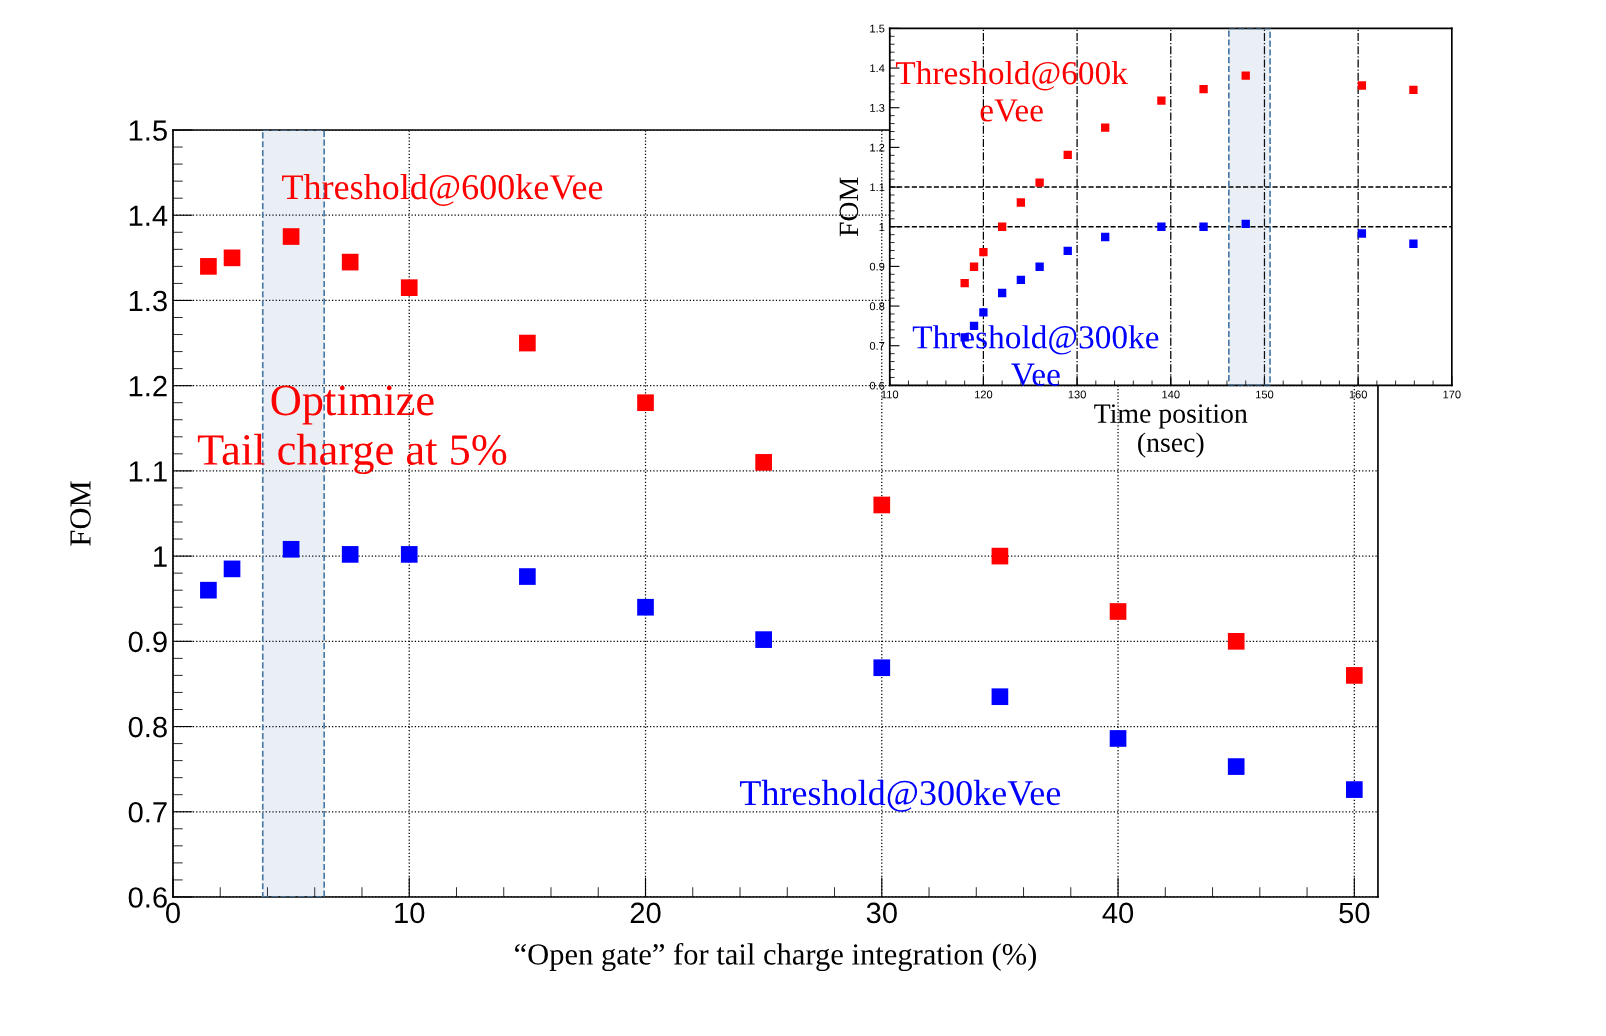 The height and width of the screenshot is (1036, 1606). Describe the element at coordinates (1265, 394) in the screenshot. I see `x-tick-label: 150` at that location.